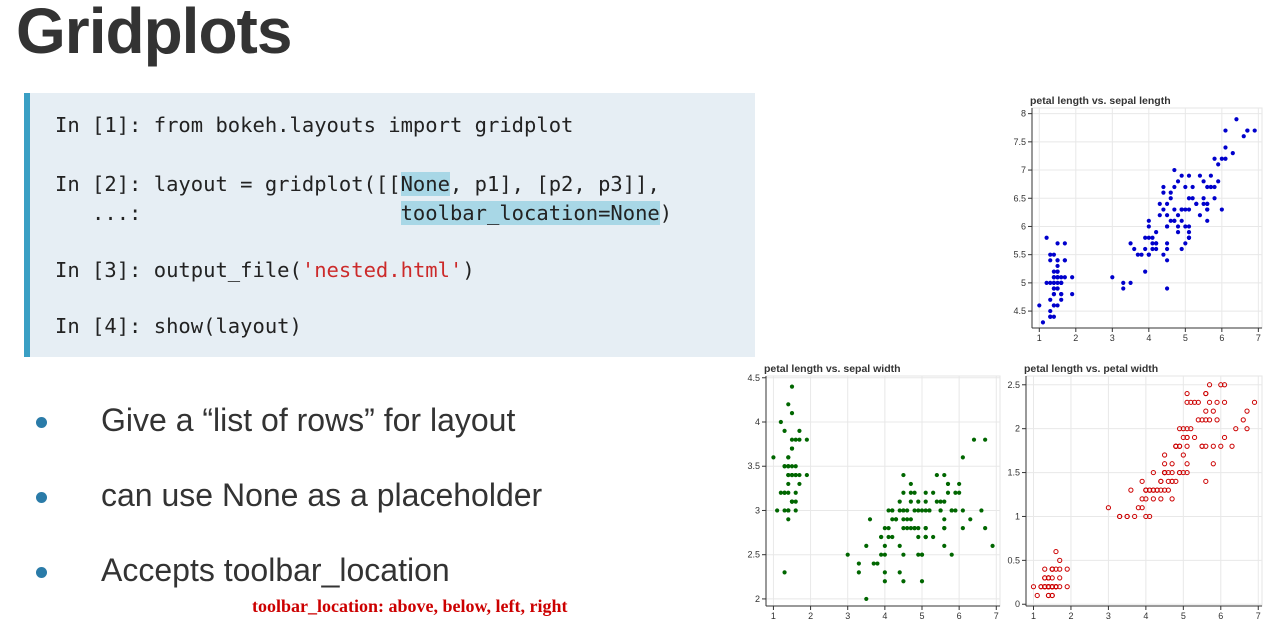 The width and height of the screenshot is (1275, 627). Describe the element at coordinates (753, 555) in the screenshot. I see `y-tick-label: 2.5` at that location.